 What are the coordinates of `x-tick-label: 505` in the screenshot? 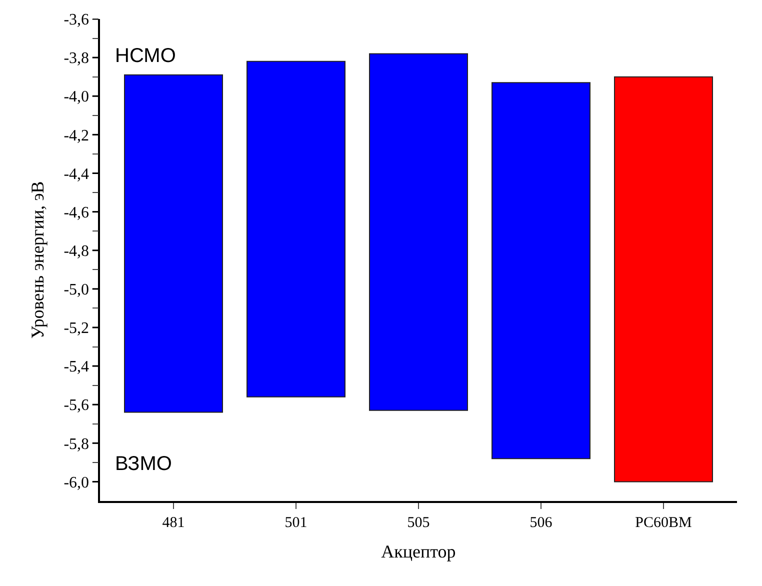 It's located at (418, 522).